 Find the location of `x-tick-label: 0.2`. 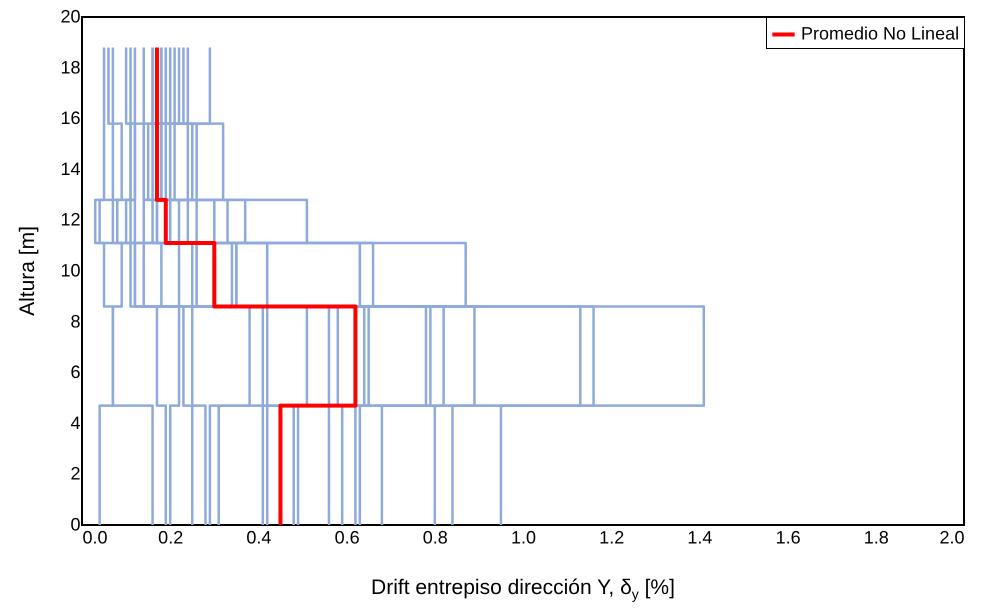

x-tick-label: 0.2 is located at coordinates (171, 538).